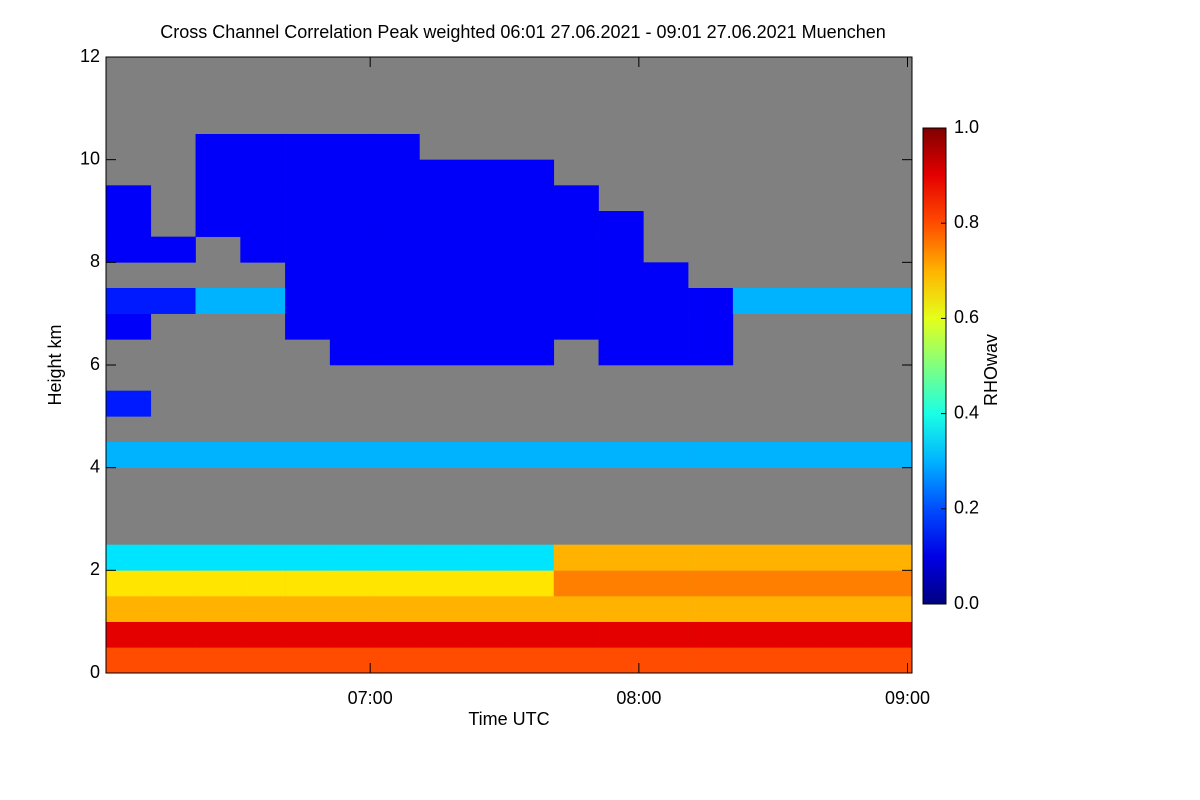  I want to click on colorbar-tick-label: 0.0, so click(966, 603).